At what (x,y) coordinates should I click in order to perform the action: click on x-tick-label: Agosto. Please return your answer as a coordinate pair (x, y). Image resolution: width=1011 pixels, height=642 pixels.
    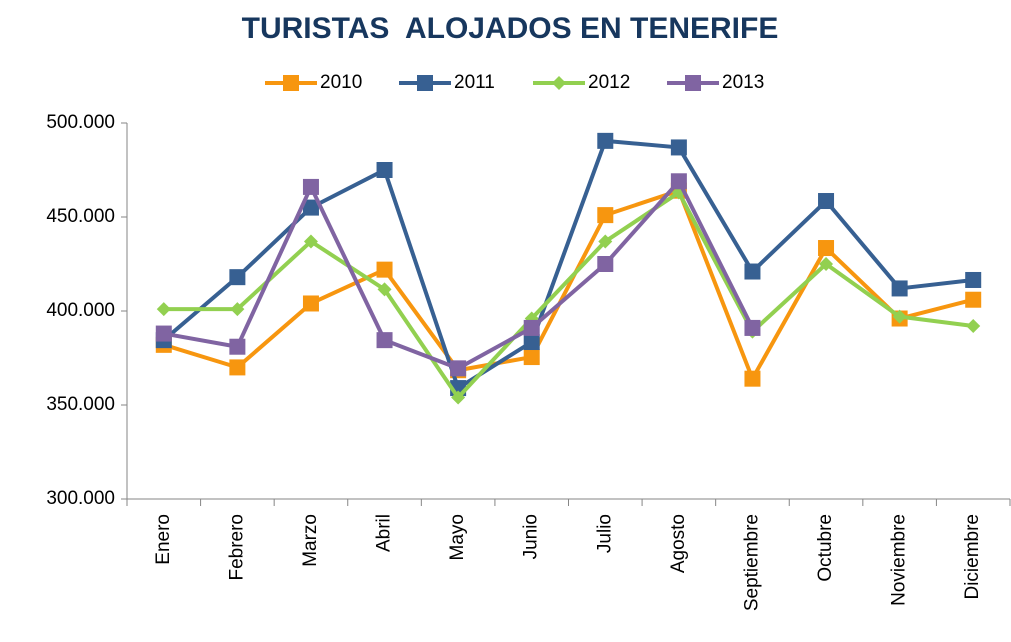
    Looking at the image, I should click on (678, 543).